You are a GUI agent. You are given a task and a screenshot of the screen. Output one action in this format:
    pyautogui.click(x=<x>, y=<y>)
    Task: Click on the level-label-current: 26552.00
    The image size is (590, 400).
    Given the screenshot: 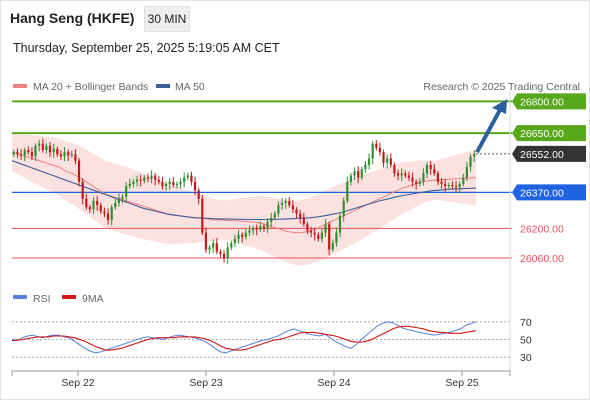 What is the action you would take?
    pyautogui.click(x=542, y=155)
    